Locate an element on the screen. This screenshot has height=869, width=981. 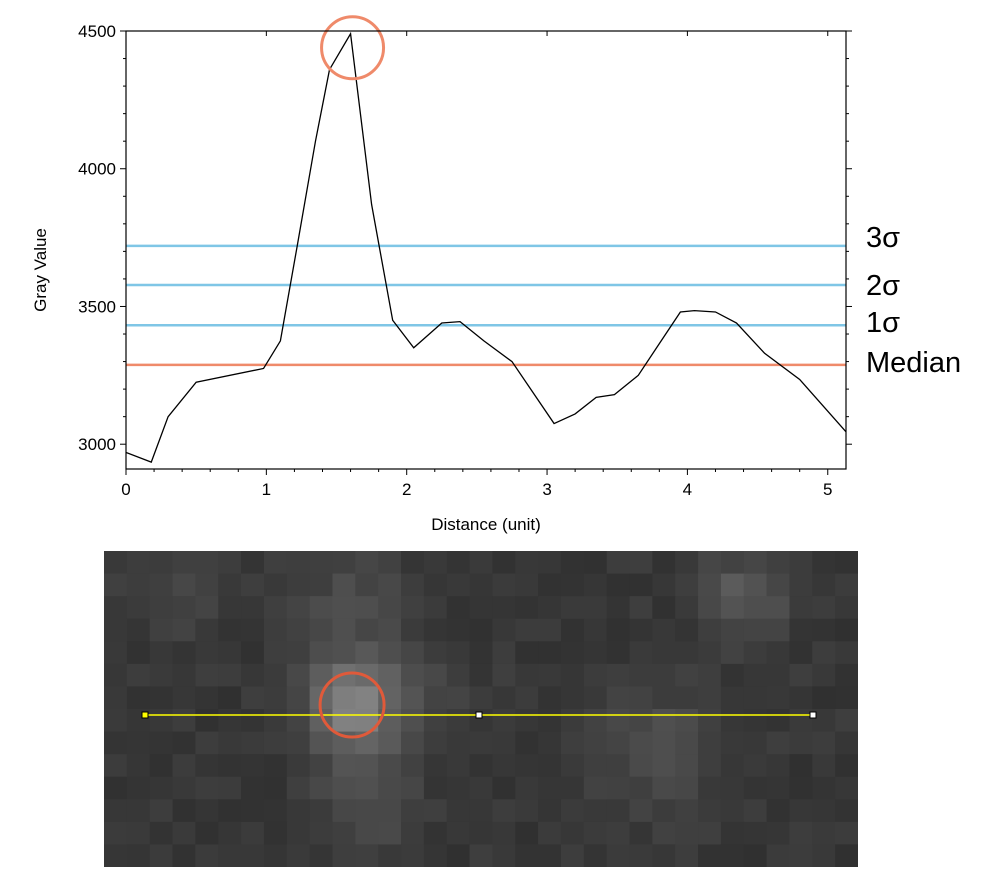
x-tick-label: 5 is located at coordinates (827, 489).